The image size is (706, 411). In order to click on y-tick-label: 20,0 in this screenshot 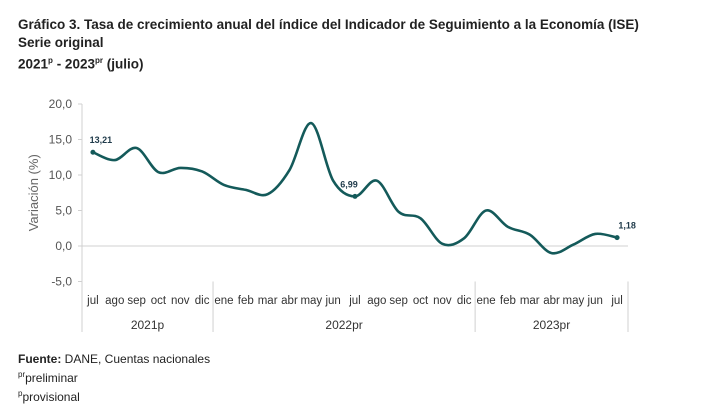, I will do `click(61, 104)`.